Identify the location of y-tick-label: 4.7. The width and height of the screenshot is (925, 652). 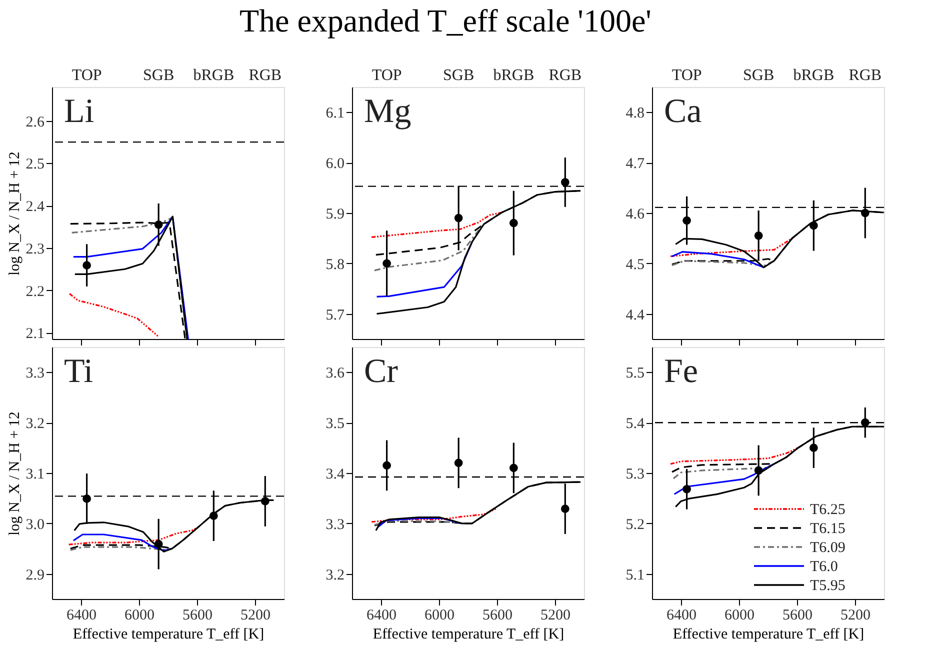
(635, 164).